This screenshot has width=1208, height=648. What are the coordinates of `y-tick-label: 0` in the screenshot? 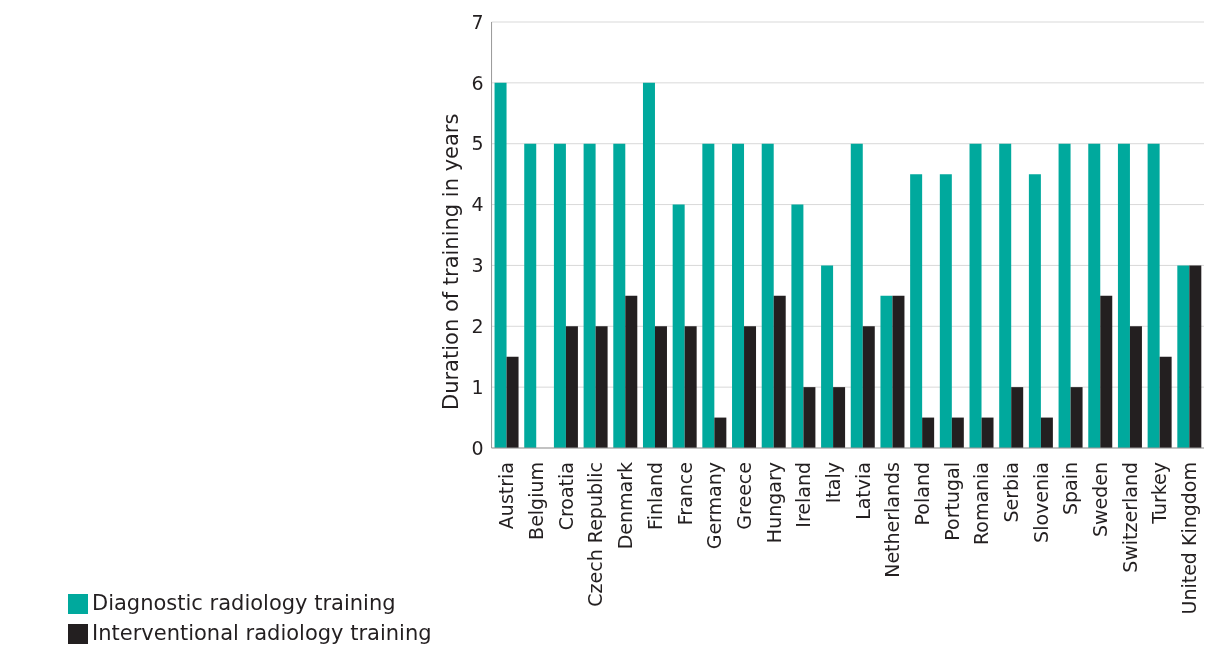 It's located at (477, 447).